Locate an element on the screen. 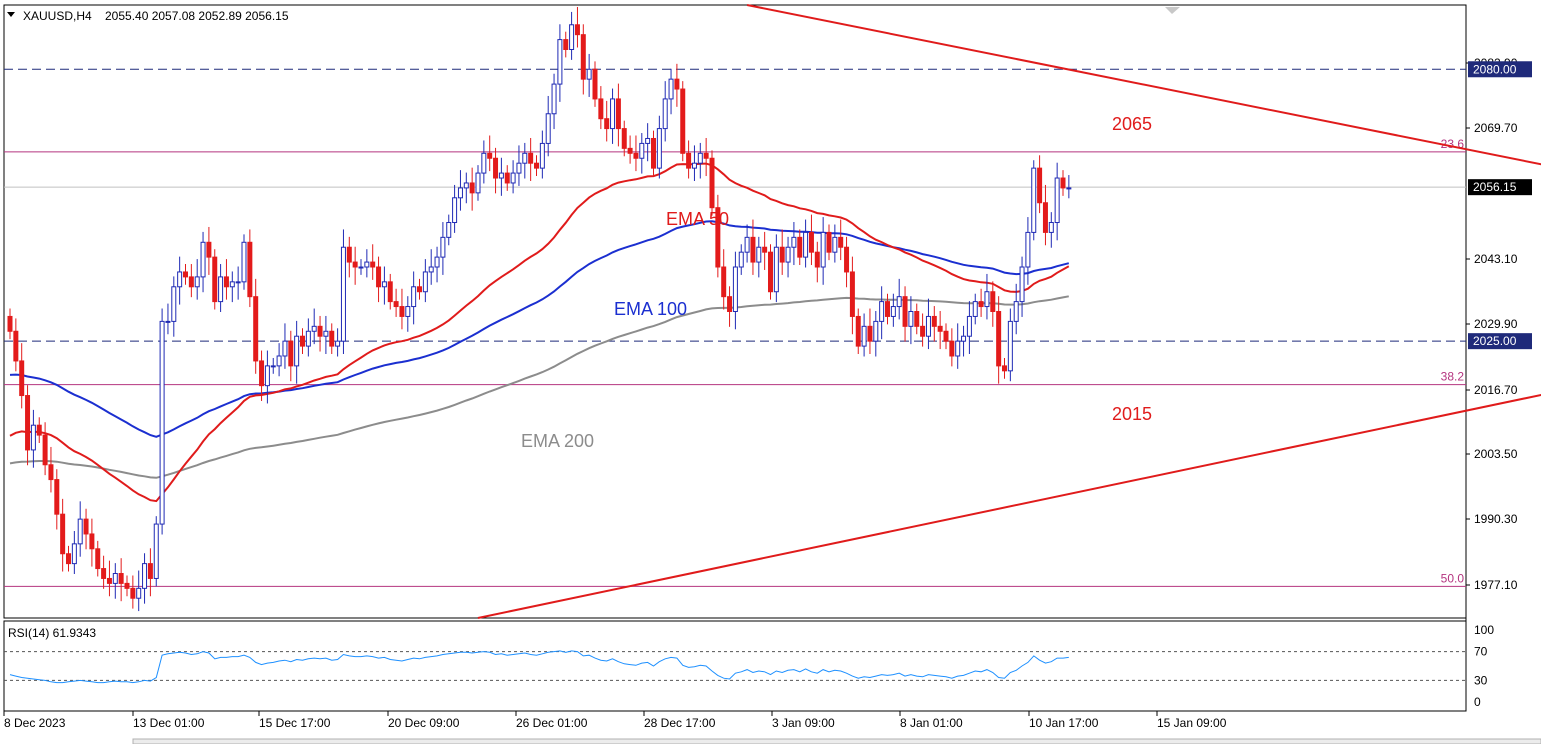 Image resolution: width=1541 pixels, height=744 pixels. horizontal-scrollbar is located at coordinates (836, 741).